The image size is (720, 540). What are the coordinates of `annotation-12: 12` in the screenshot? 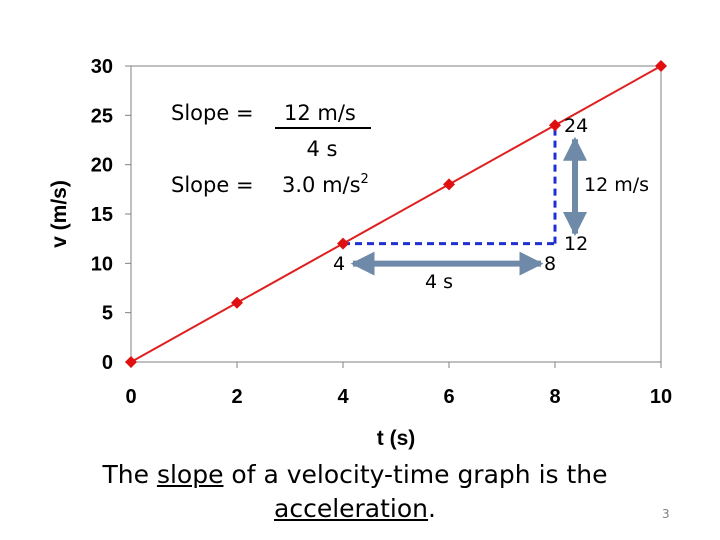 It's located at (576, 244).